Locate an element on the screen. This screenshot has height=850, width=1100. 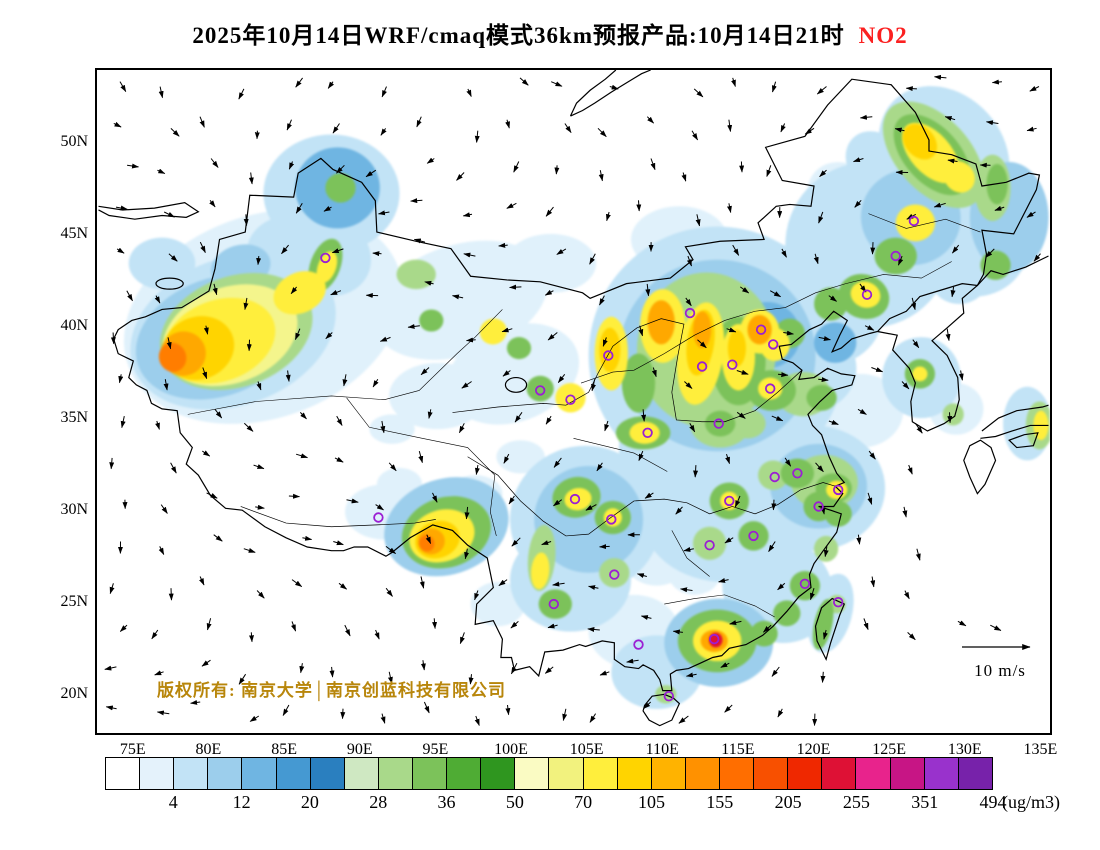
taiwan-outline is located at coordinates (830, 629).